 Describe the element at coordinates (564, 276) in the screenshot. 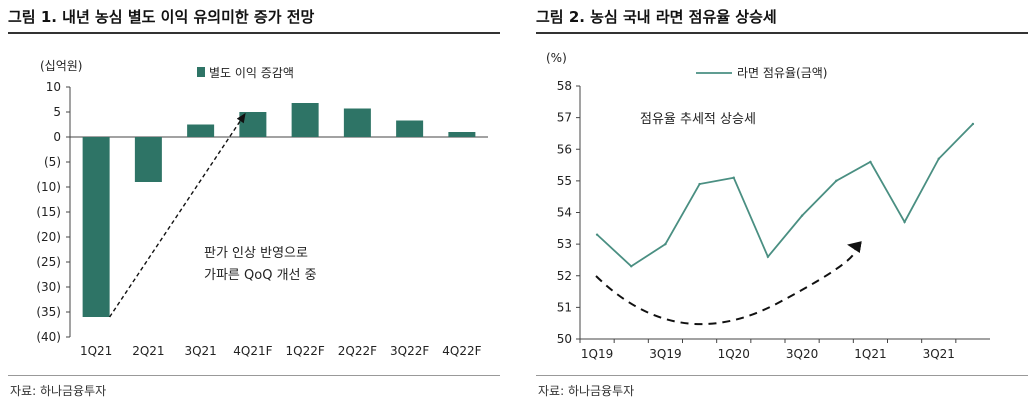

I see `right-y-tick-label: 52` at that location.